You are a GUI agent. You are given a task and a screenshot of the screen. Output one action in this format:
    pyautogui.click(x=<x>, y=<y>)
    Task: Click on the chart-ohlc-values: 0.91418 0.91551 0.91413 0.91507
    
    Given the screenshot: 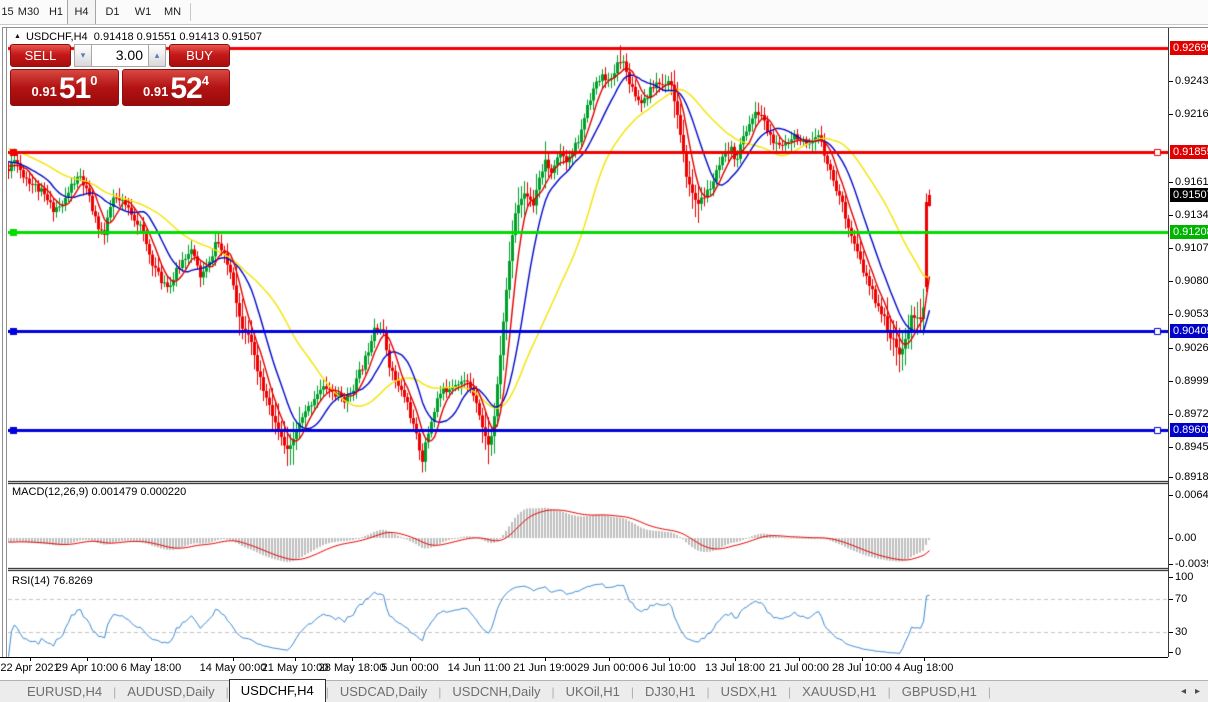 What is the action you would take?
    pyautogui.click(x=178, y=37)
    